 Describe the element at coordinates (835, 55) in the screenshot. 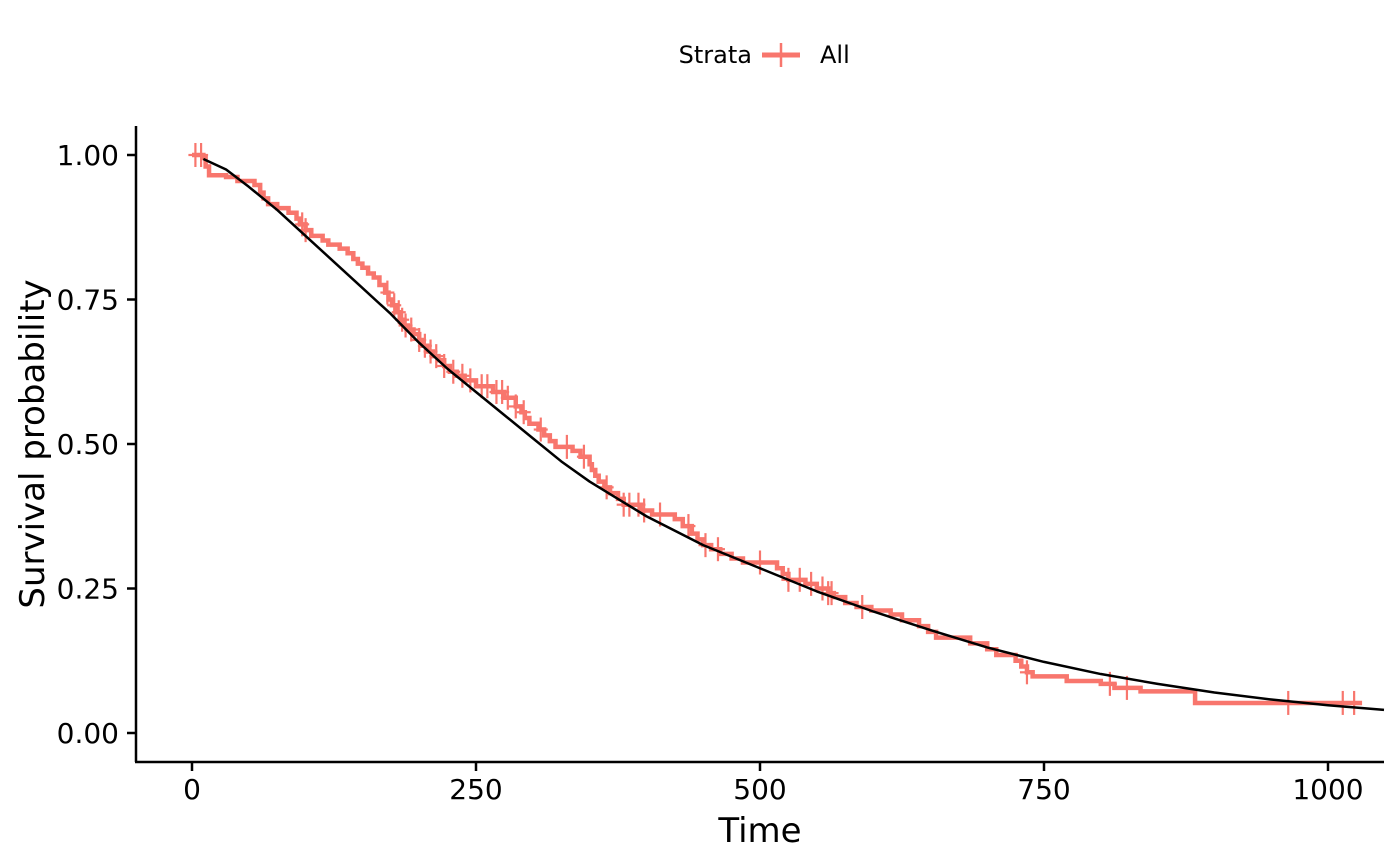

I see `legend-label-all: All` at that location.